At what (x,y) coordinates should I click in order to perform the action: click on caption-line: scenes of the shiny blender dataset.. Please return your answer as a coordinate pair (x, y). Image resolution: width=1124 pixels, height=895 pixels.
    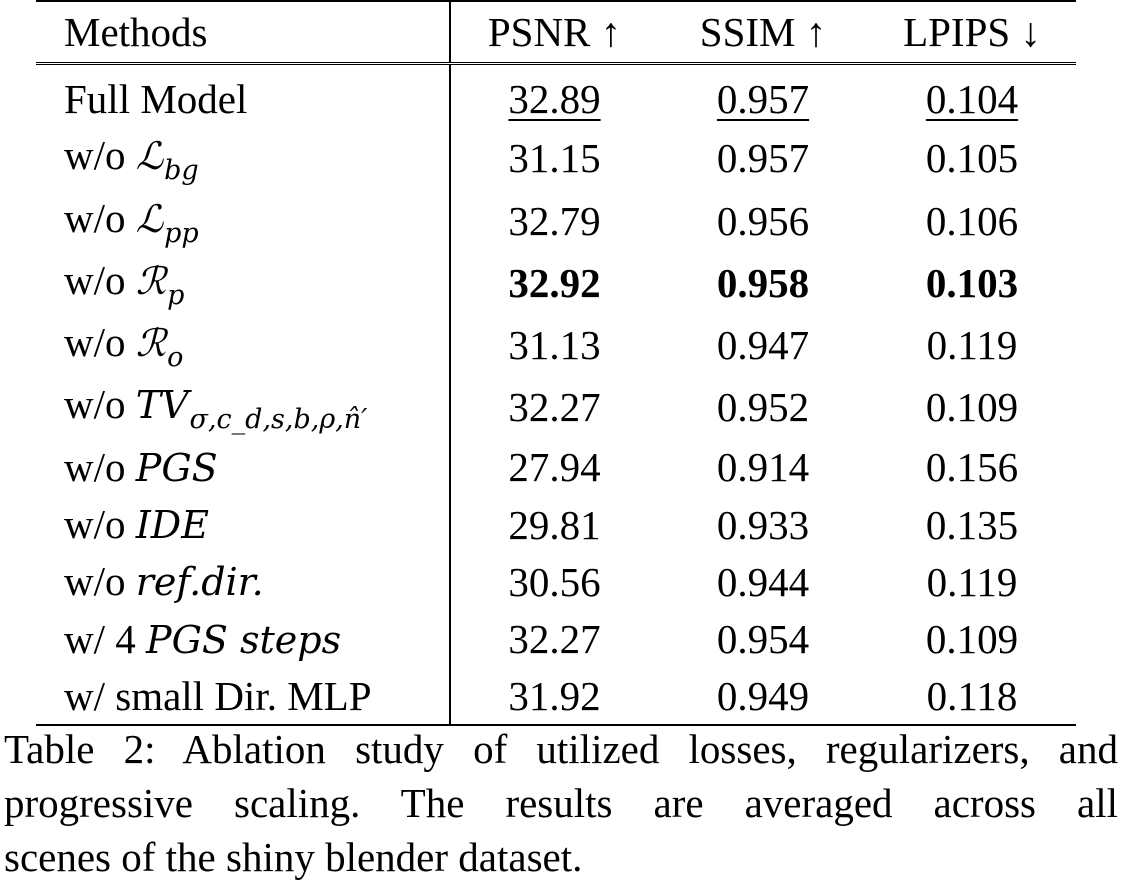
    Looking at the image, I should click on (293, 857).